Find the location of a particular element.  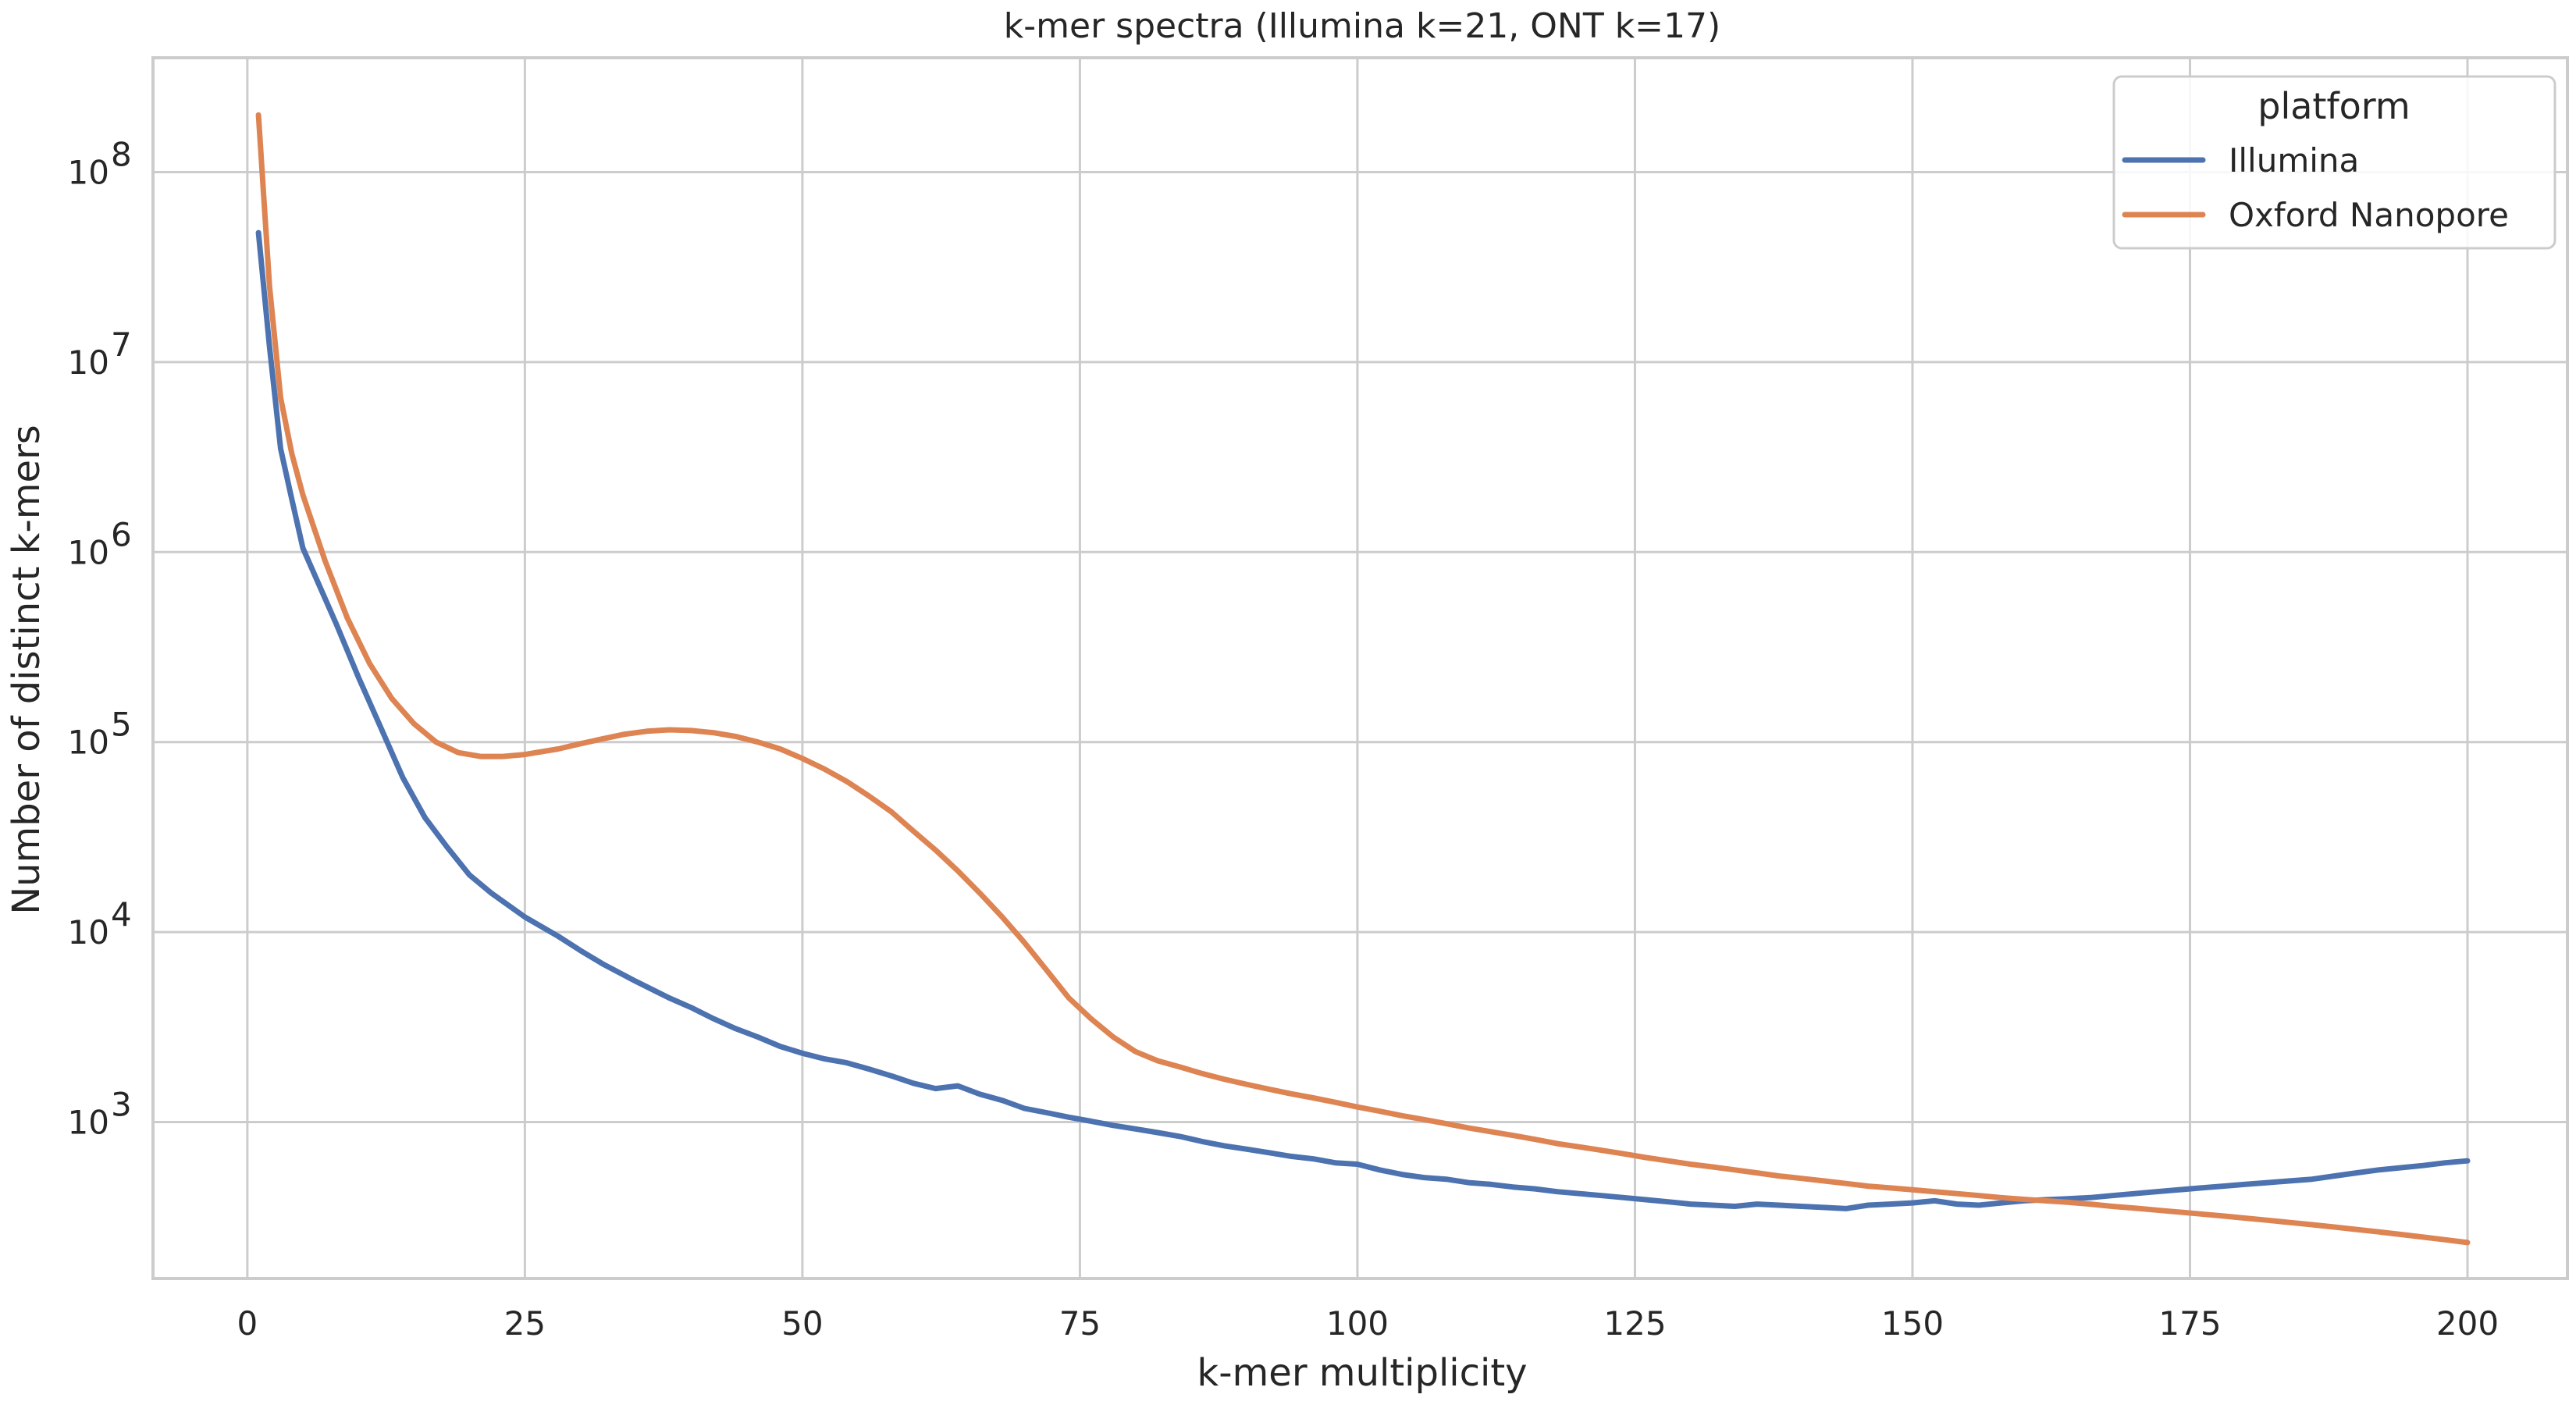

chart-title: k-mer spectra (Illumina k=21, ONT k=17) is located at coordinates (1362, 26).